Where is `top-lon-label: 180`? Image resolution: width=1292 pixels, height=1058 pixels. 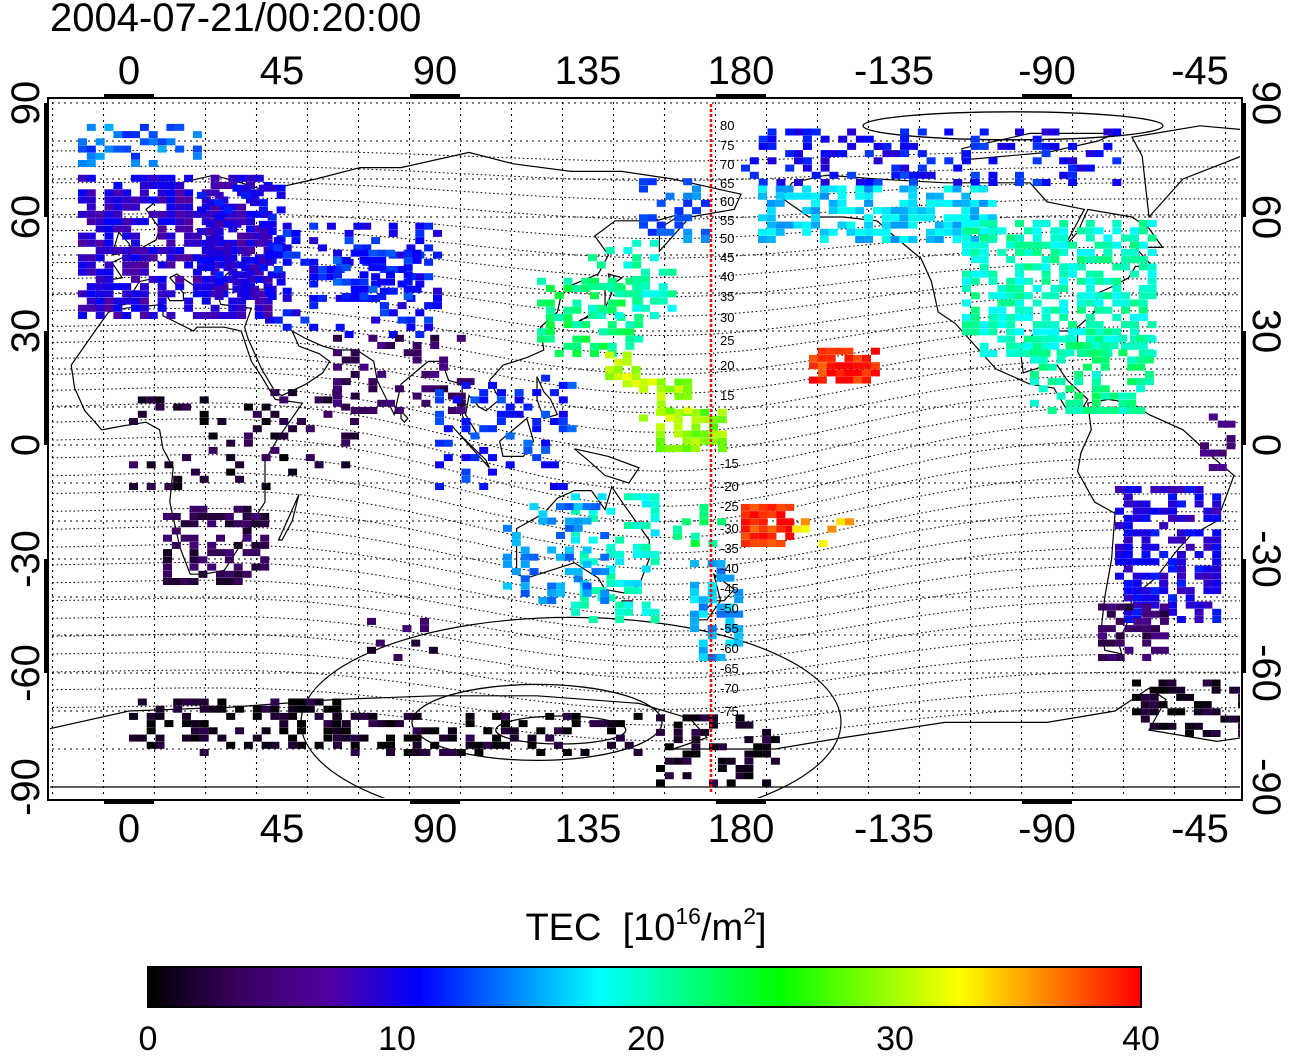
top-lon-label: 180 is located at coordinates (741, 71).